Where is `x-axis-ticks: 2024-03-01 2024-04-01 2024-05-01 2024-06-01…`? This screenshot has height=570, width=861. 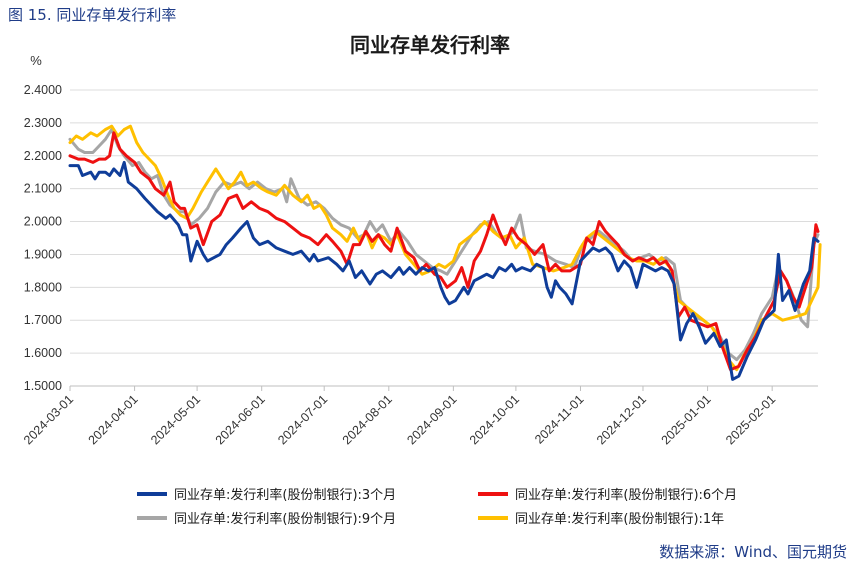 x-axis-ticks: 2024-03-01 2024-04-01 2024-05-01 2024-06-01… is located at coordinates (399, 416).